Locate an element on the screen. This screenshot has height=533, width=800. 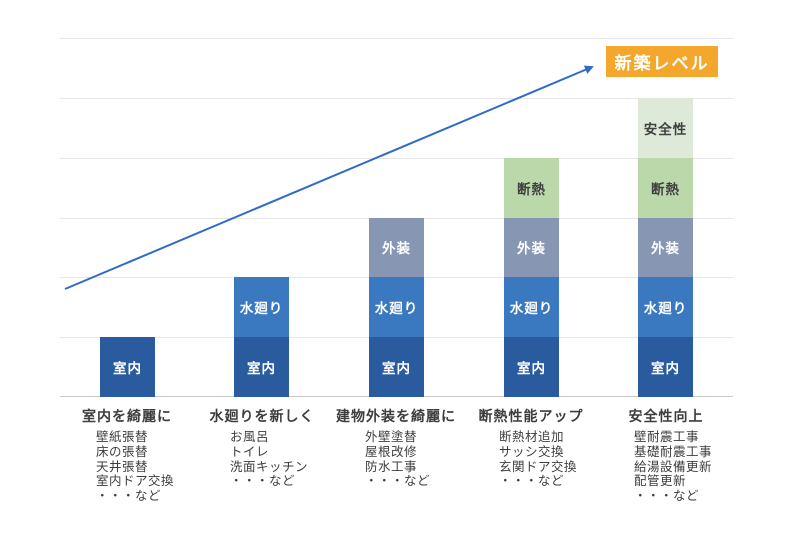
list-item: 床の張替 is located at coordinates (122, 451).